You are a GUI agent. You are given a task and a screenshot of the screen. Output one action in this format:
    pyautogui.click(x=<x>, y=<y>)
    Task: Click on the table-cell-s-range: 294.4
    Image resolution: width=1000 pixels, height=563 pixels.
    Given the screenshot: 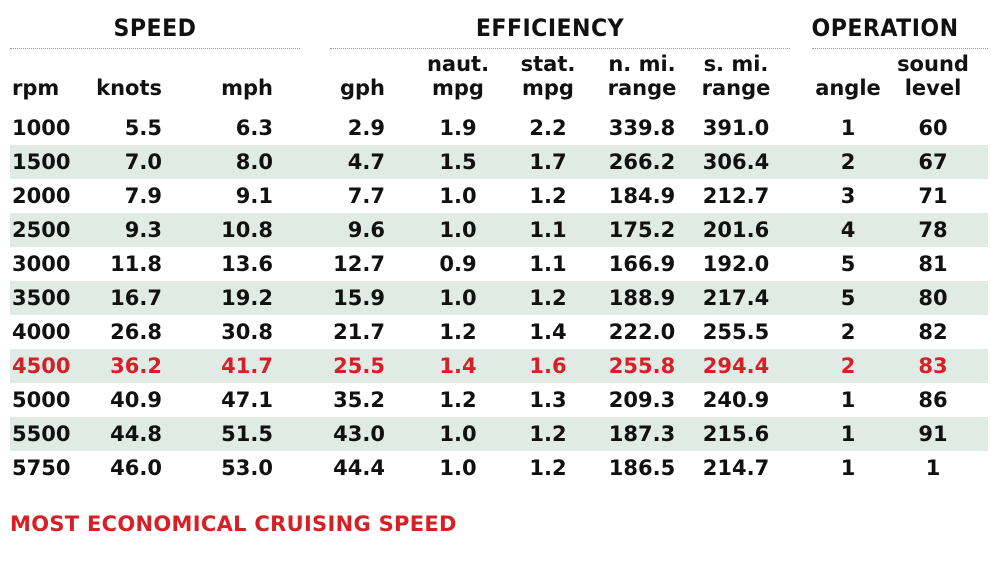 What is the action you would take?
    pyautogui.click(x=736, y=366)
    